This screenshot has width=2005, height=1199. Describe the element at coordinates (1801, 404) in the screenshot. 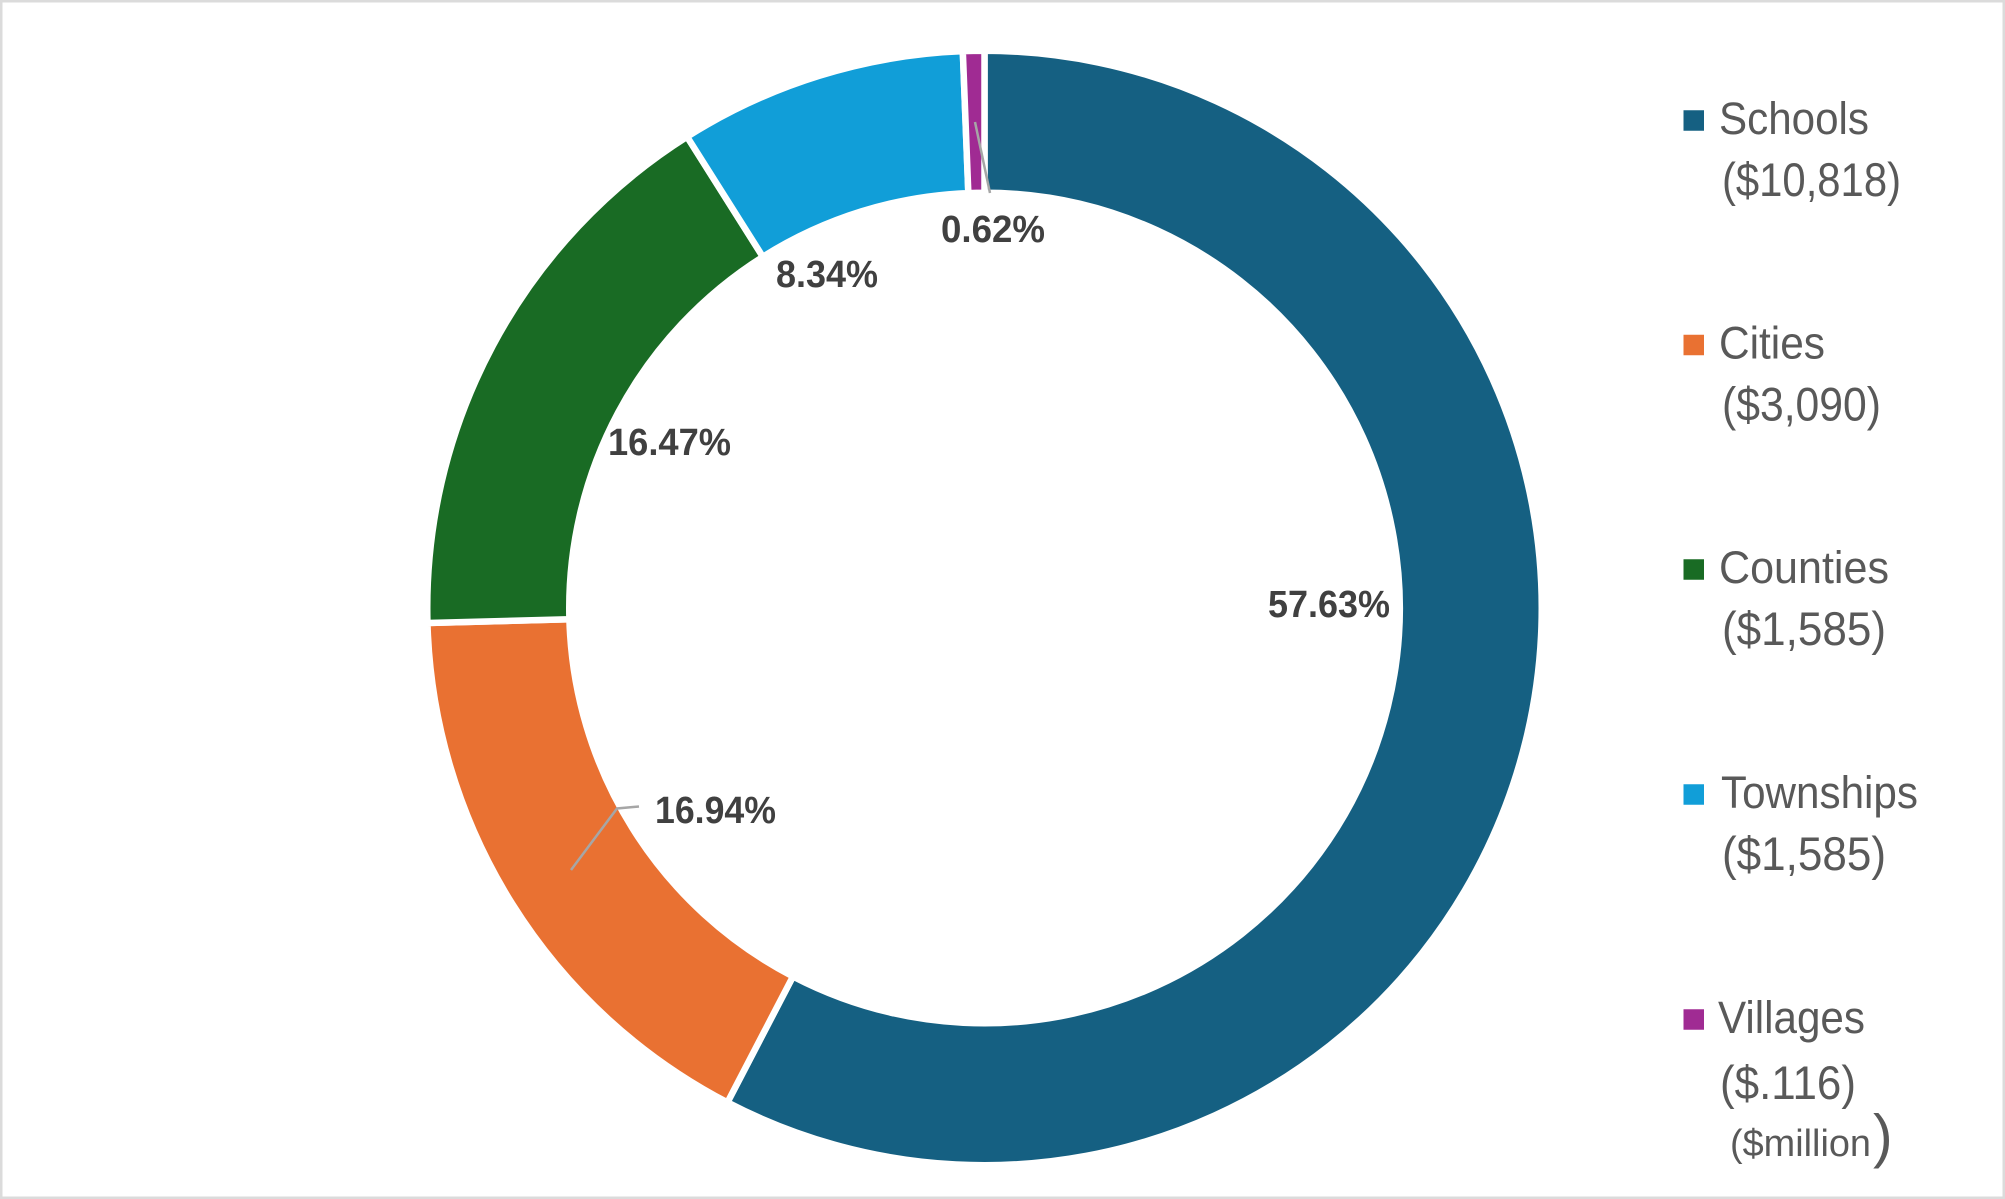

I see `svg-text: ($3,090)` at that location.